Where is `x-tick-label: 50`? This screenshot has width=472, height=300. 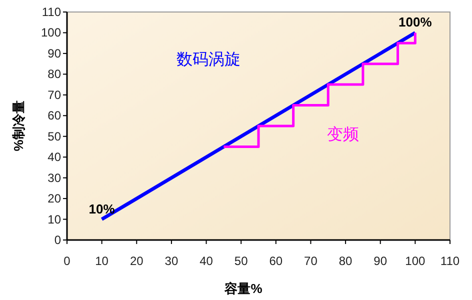
x-tick-label: 50 is located at coordinates (241, 261).